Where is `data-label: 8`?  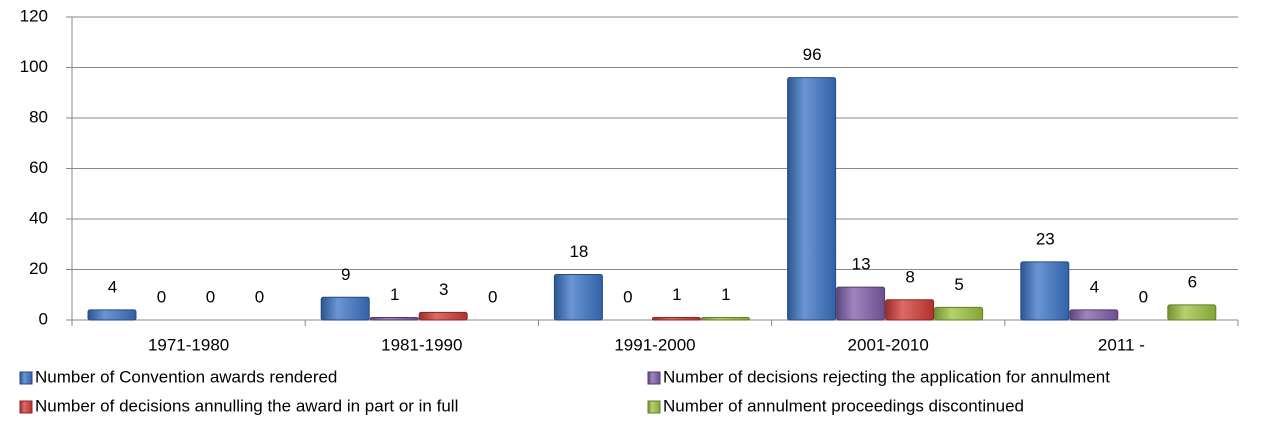 data-label: 8 is located at coordinates (909, 276).